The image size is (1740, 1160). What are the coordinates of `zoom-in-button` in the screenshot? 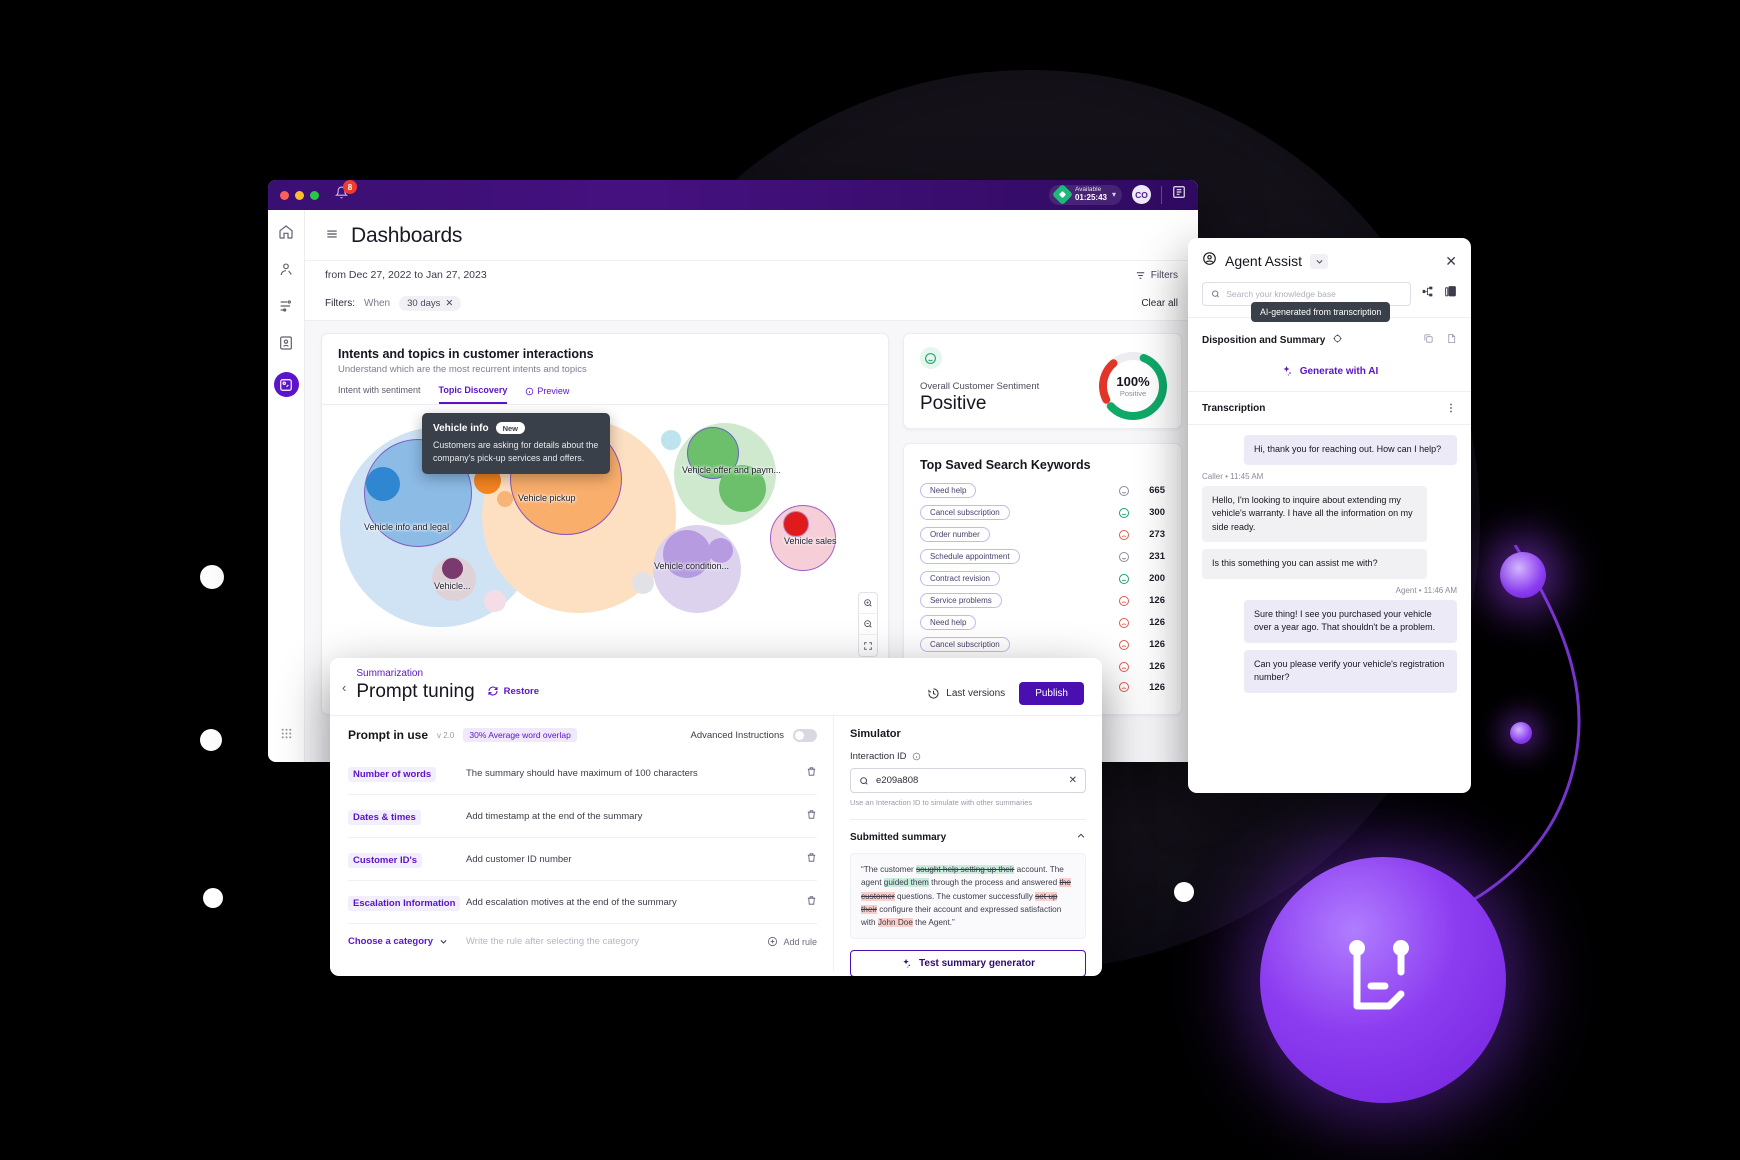 It's located at (867, 603).